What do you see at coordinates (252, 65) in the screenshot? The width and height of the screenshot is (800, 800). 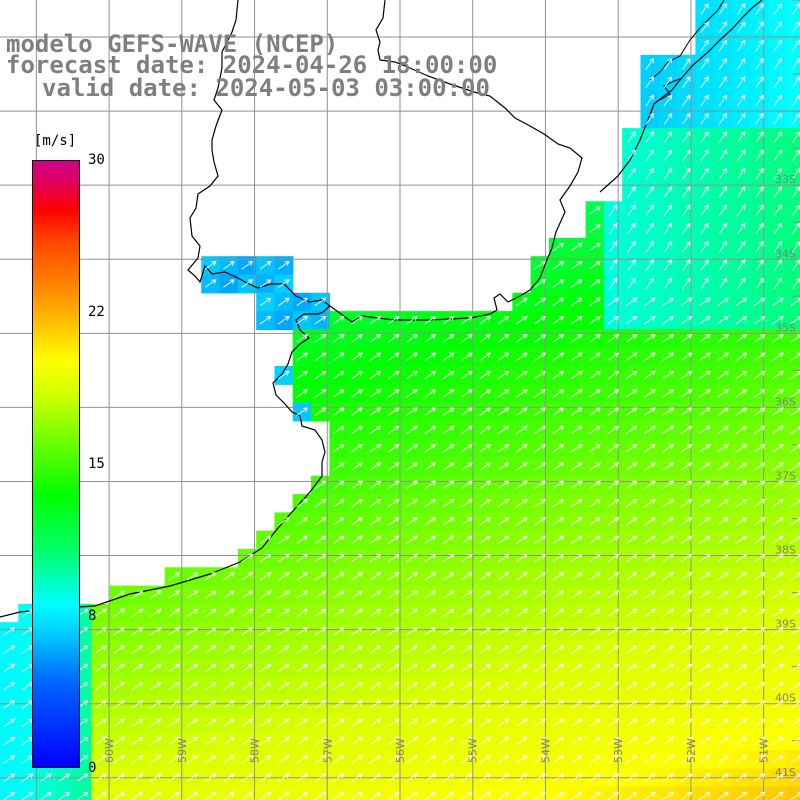 I see `forecast-date: forecast date: 2024-04-26 18:00:00` at bounding box center [252, 65].